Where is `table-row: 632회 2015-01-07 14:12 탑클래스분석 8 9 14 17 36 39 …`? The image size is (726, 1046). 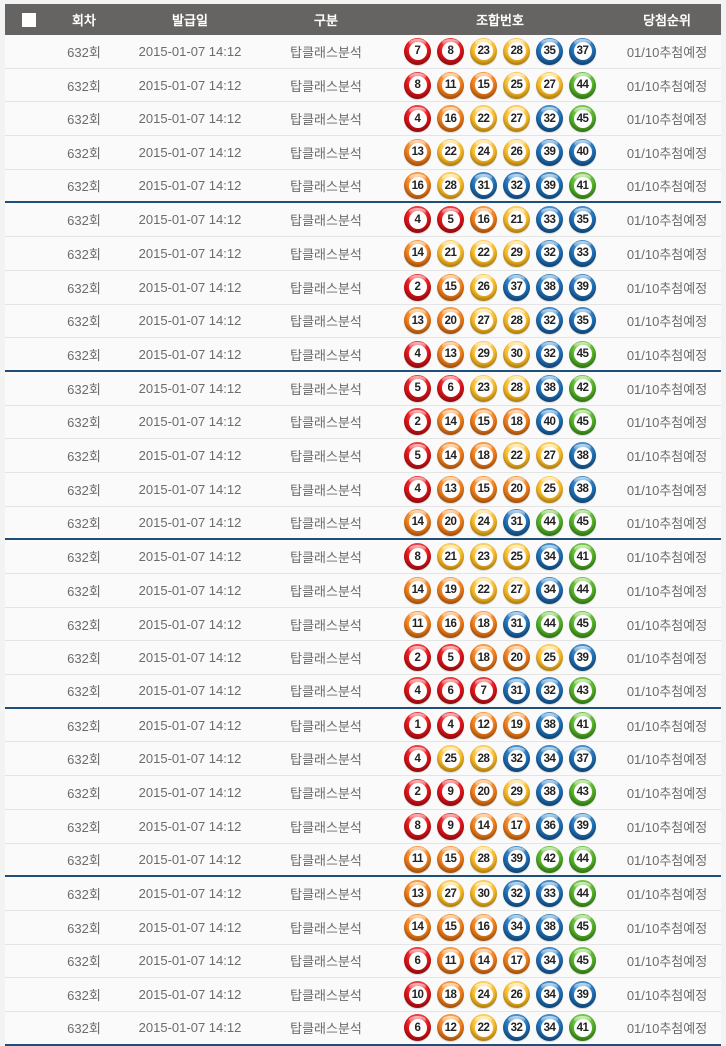
table-row: 632회 2015-01-07 14:12 탑클래스분석 8 9 14 17 36 39 … is located at coordinates (363, 826).